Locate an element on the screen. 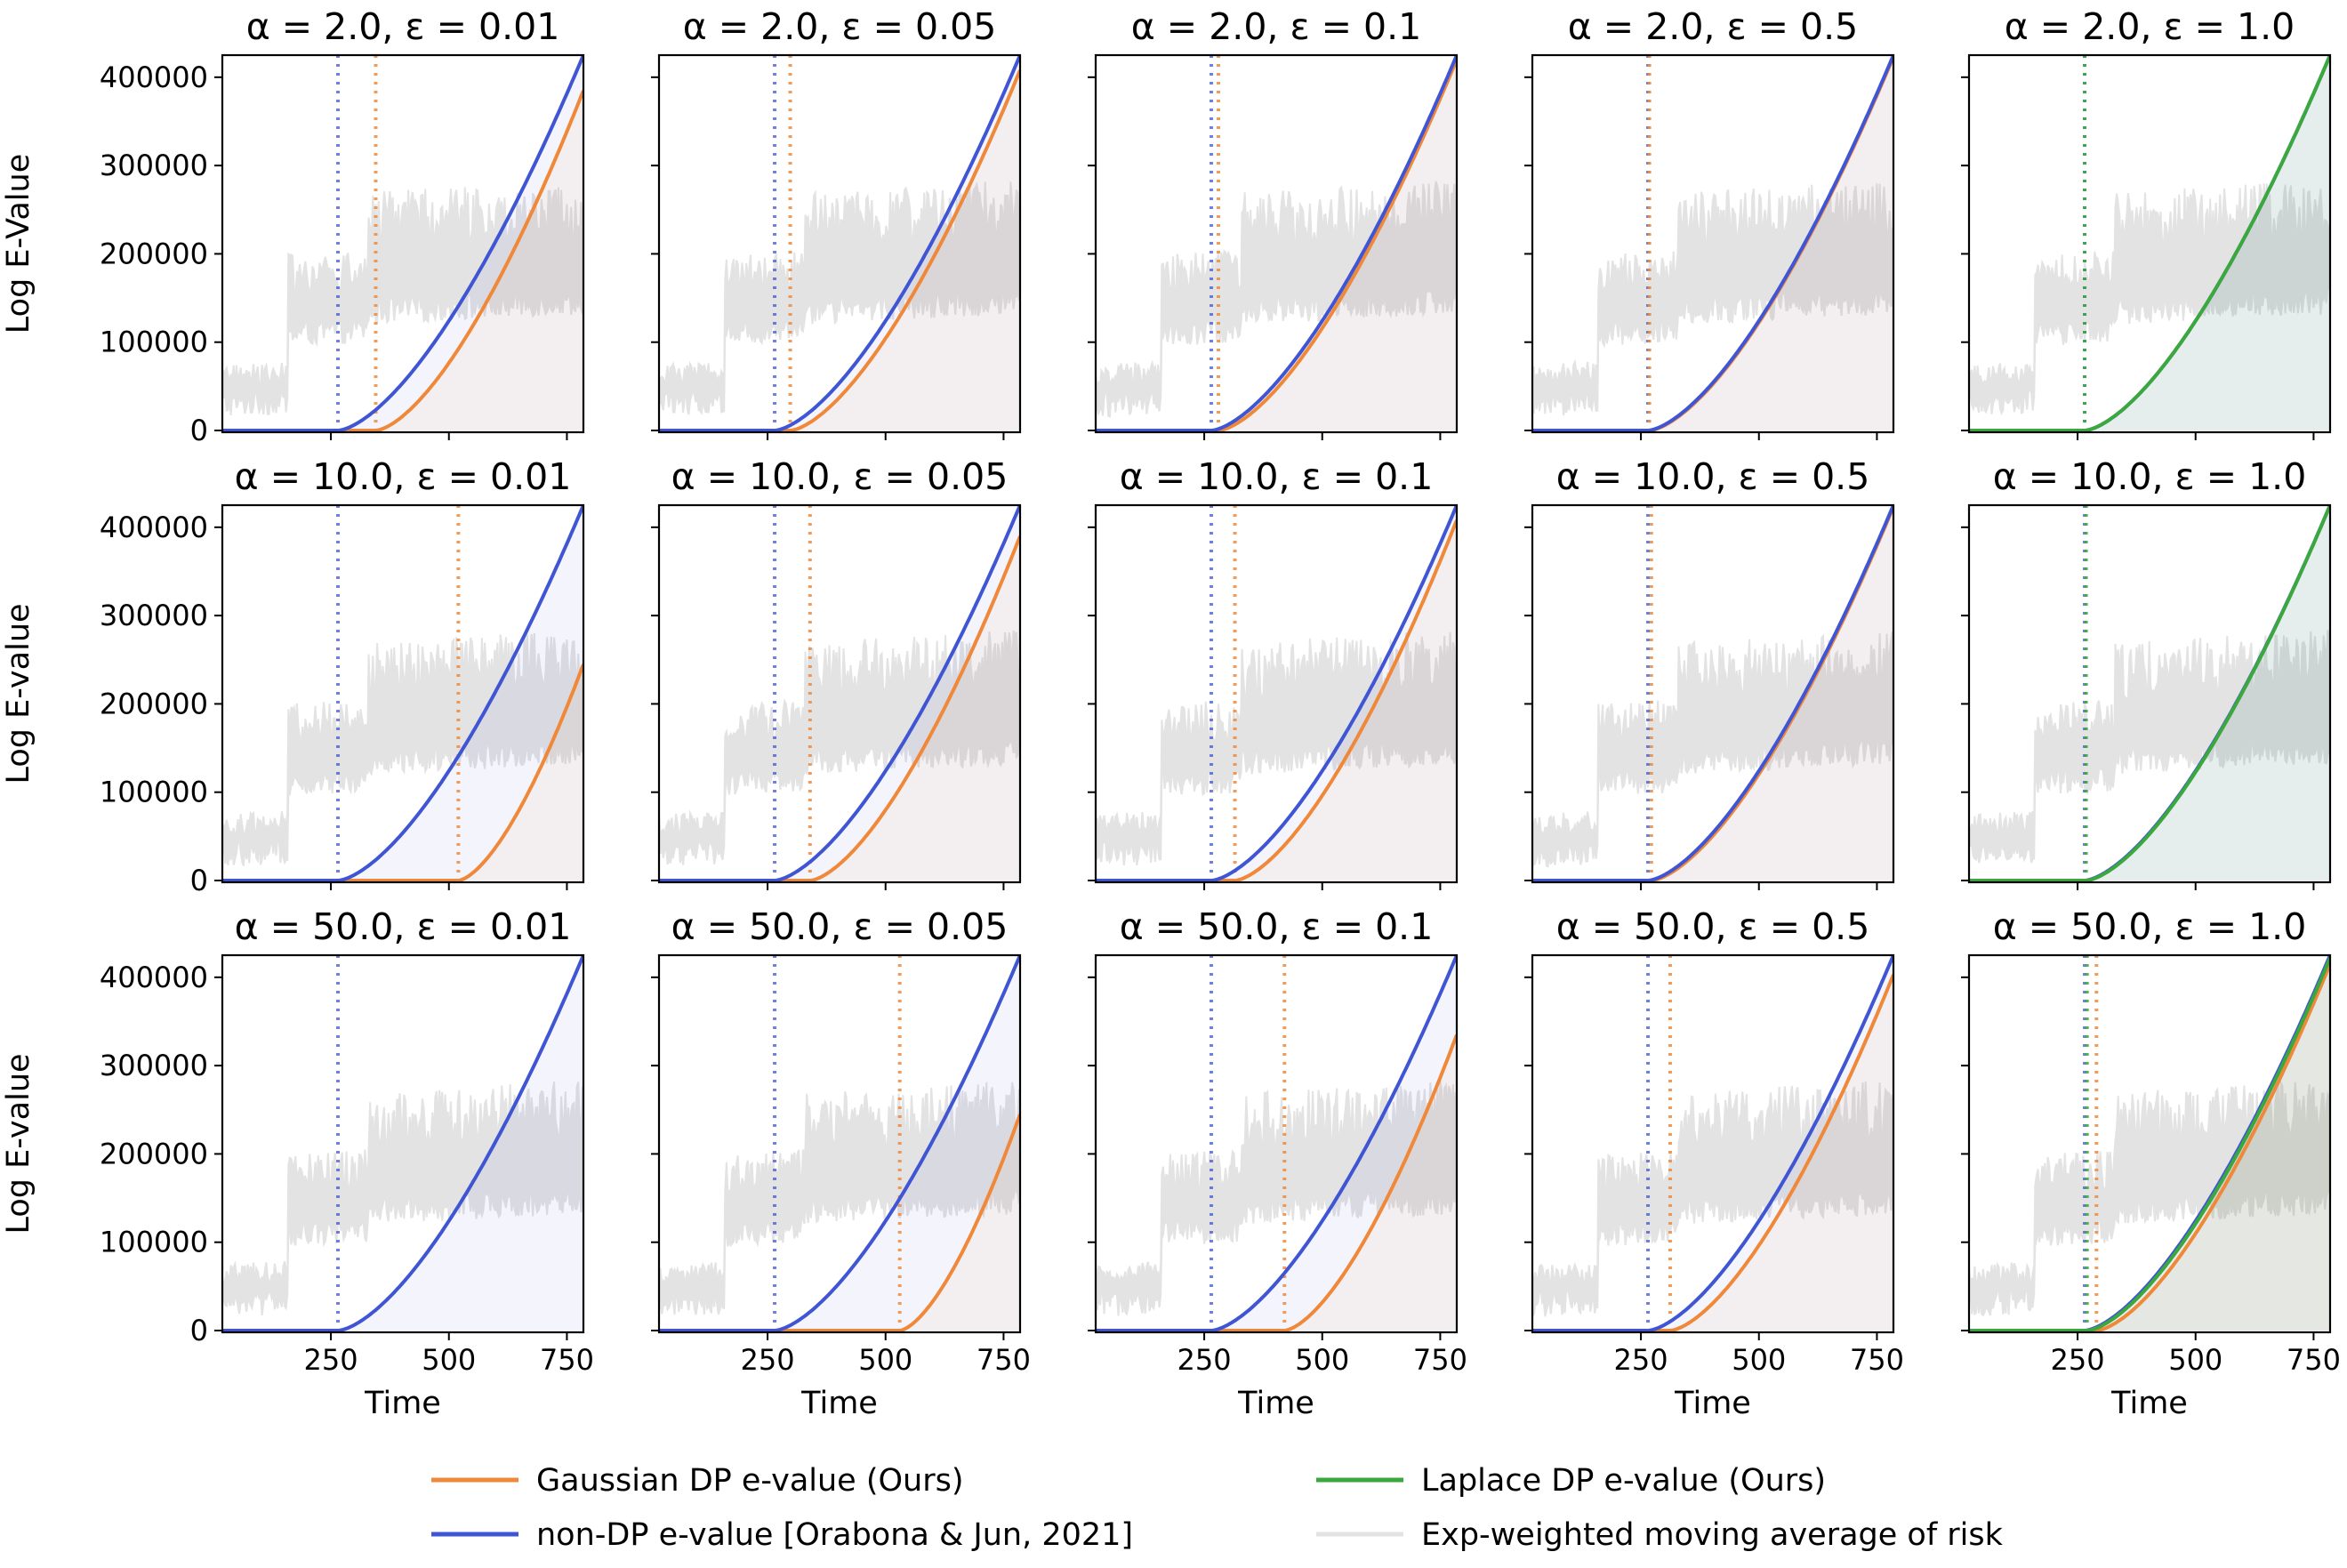  legend-item-nondp: non-DP e-value [Orabona & Jun, 2021] is located at coordinates (782, 1535).